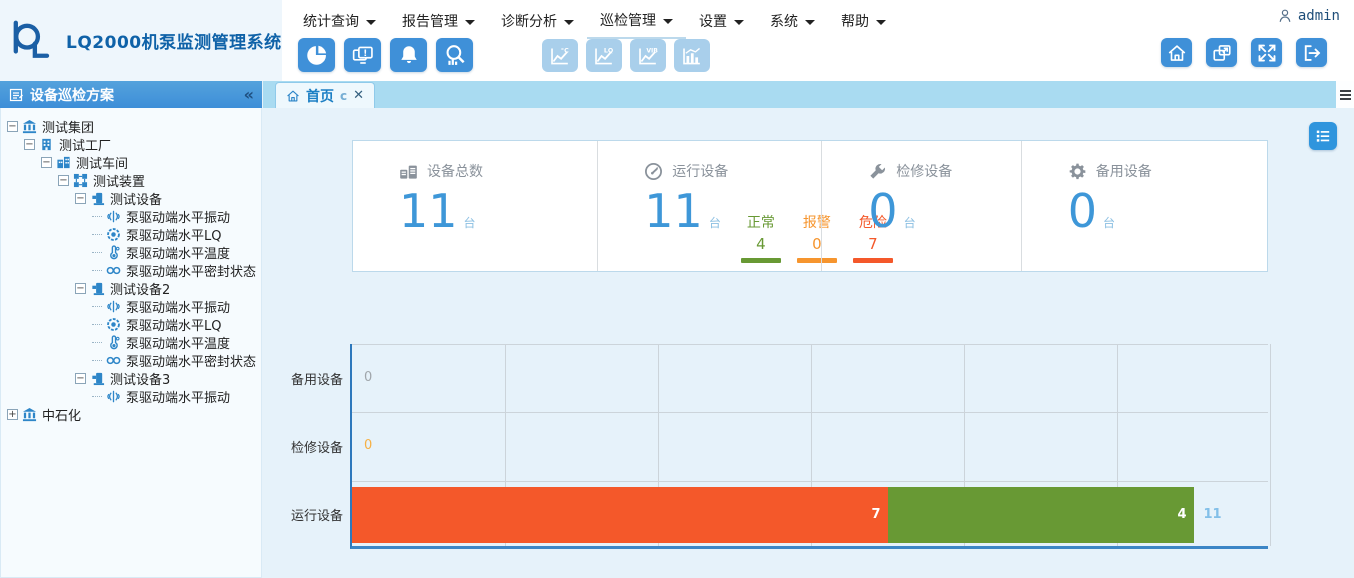  Describe the element at coordinates (320, 96) in the screenshot. I see `tab-label: 首页` at that location.